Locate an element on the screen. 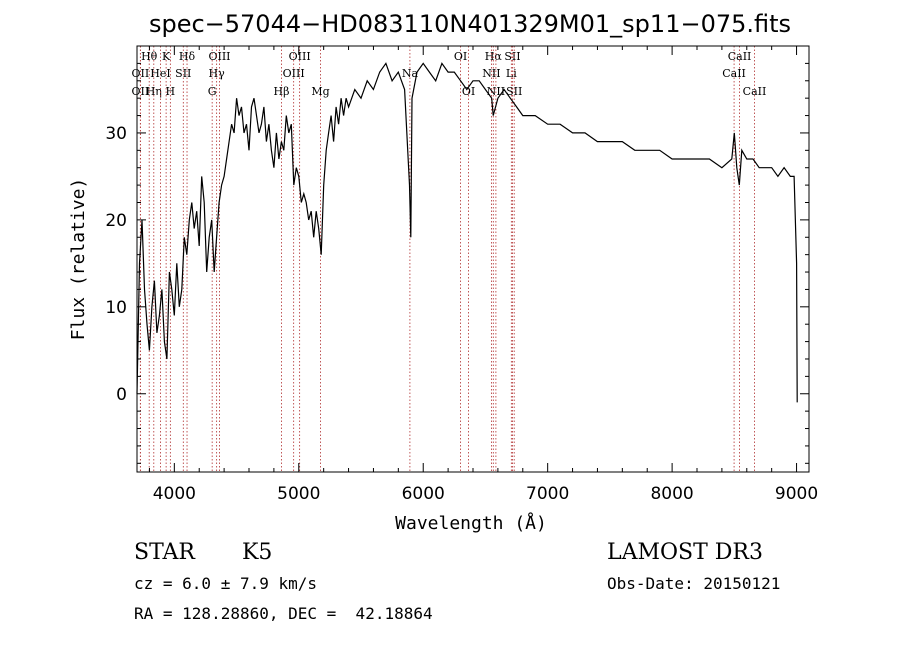 This screenshot has width=900, height=649. line-marker-label-27: CaII is located at coordinates (755, 91).